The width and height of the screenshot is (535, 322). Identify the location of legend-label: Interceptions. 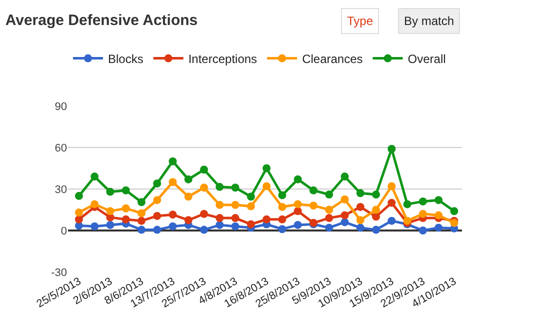
(223, 59).